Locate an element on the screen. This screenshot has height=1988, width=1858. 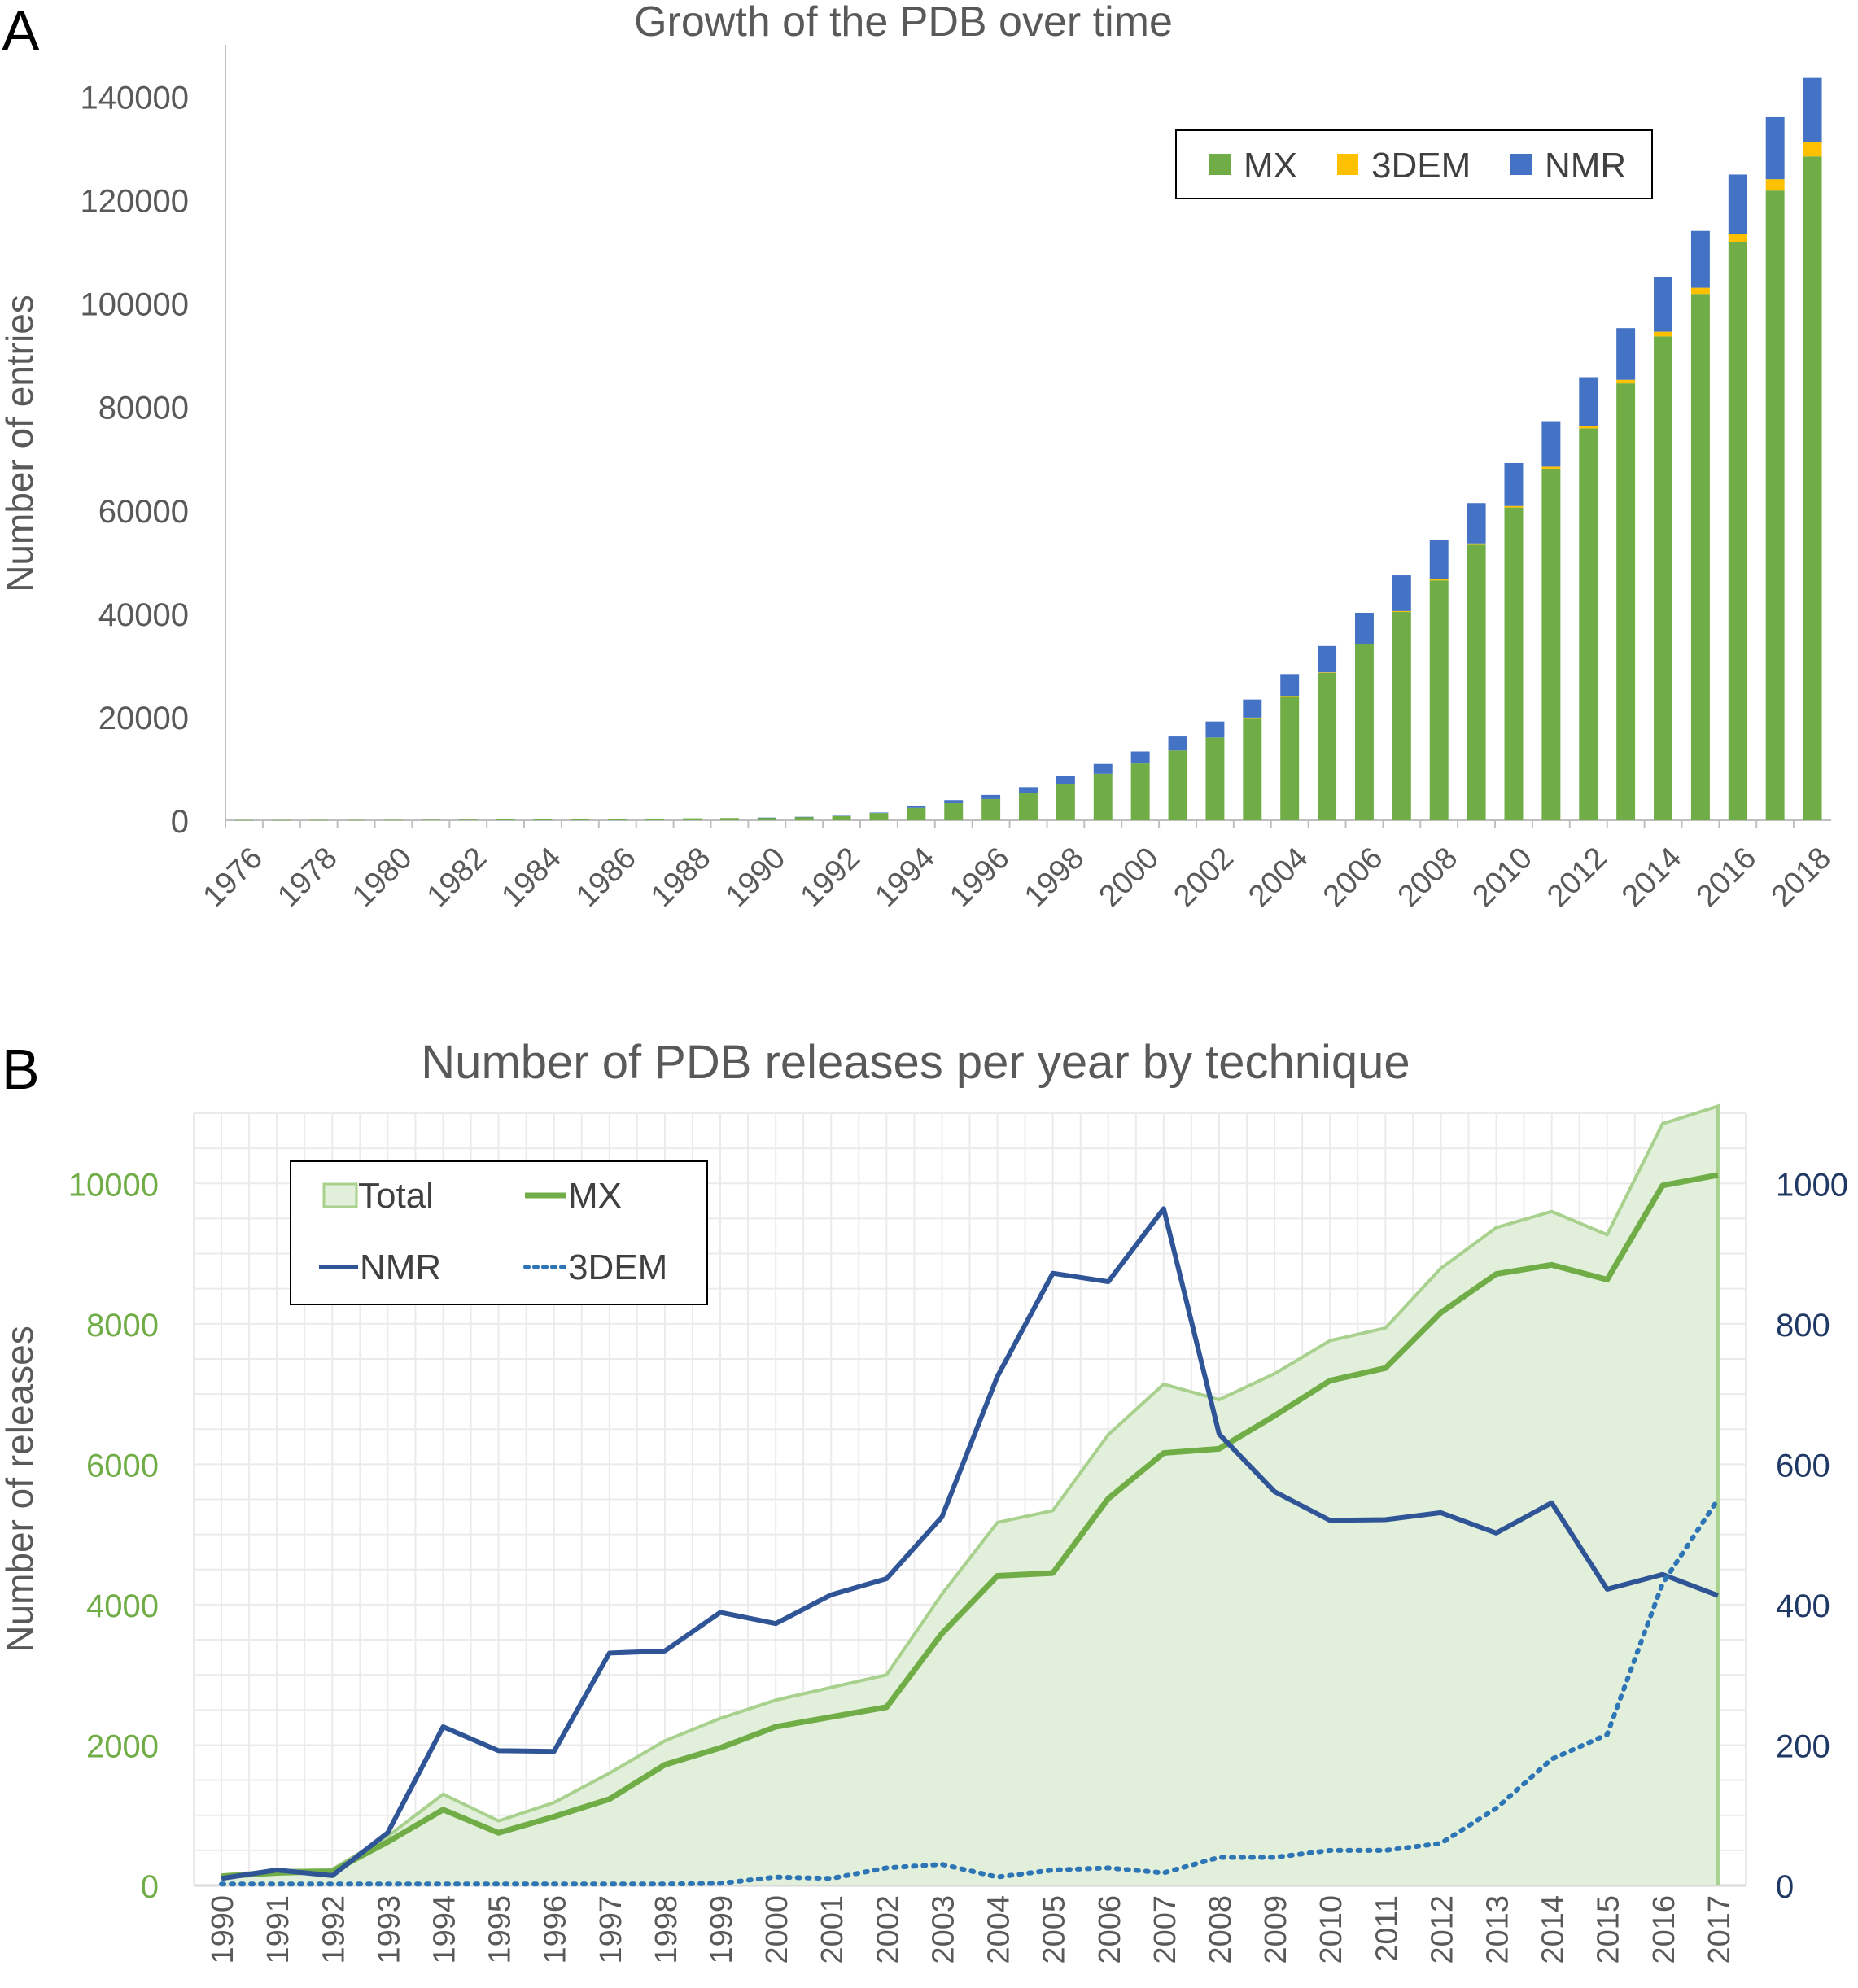
bar-nmr-2001 is located at coordinates (1177, 743).